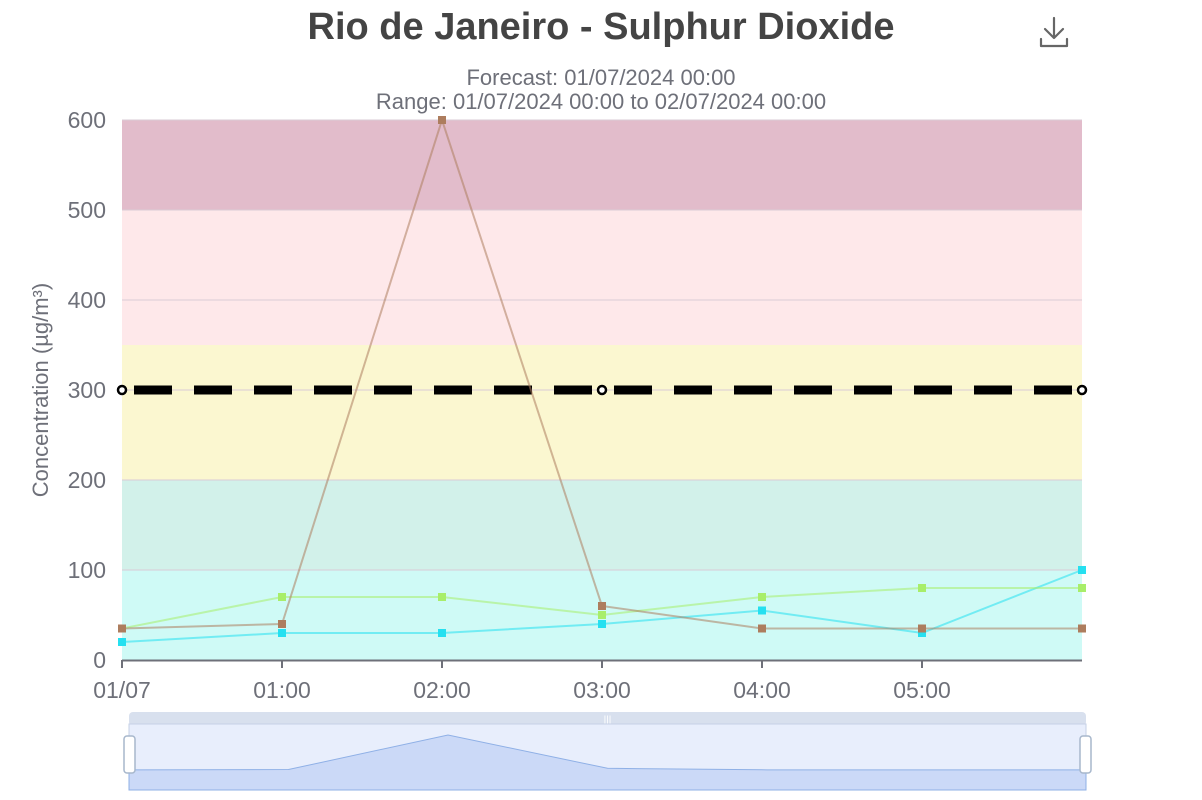  Describe the element at coordinates (602, 690) in the screenshot. I see `x-tick-label-3: 03:00` at that location.